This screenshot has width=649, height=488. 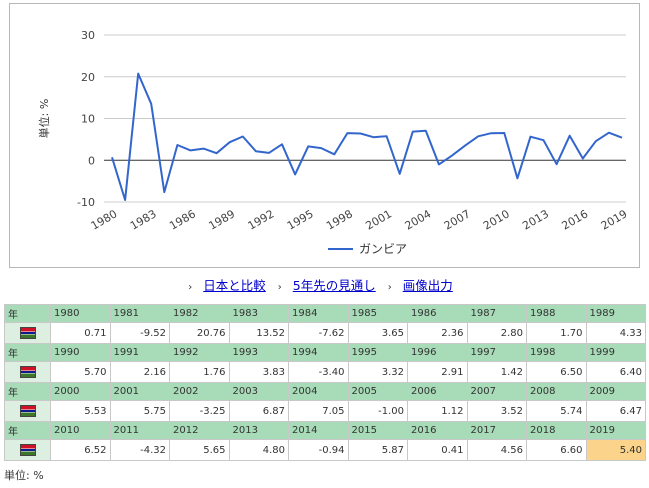 I want to click on y-tick-label: 20, so click(x=88, y=77).